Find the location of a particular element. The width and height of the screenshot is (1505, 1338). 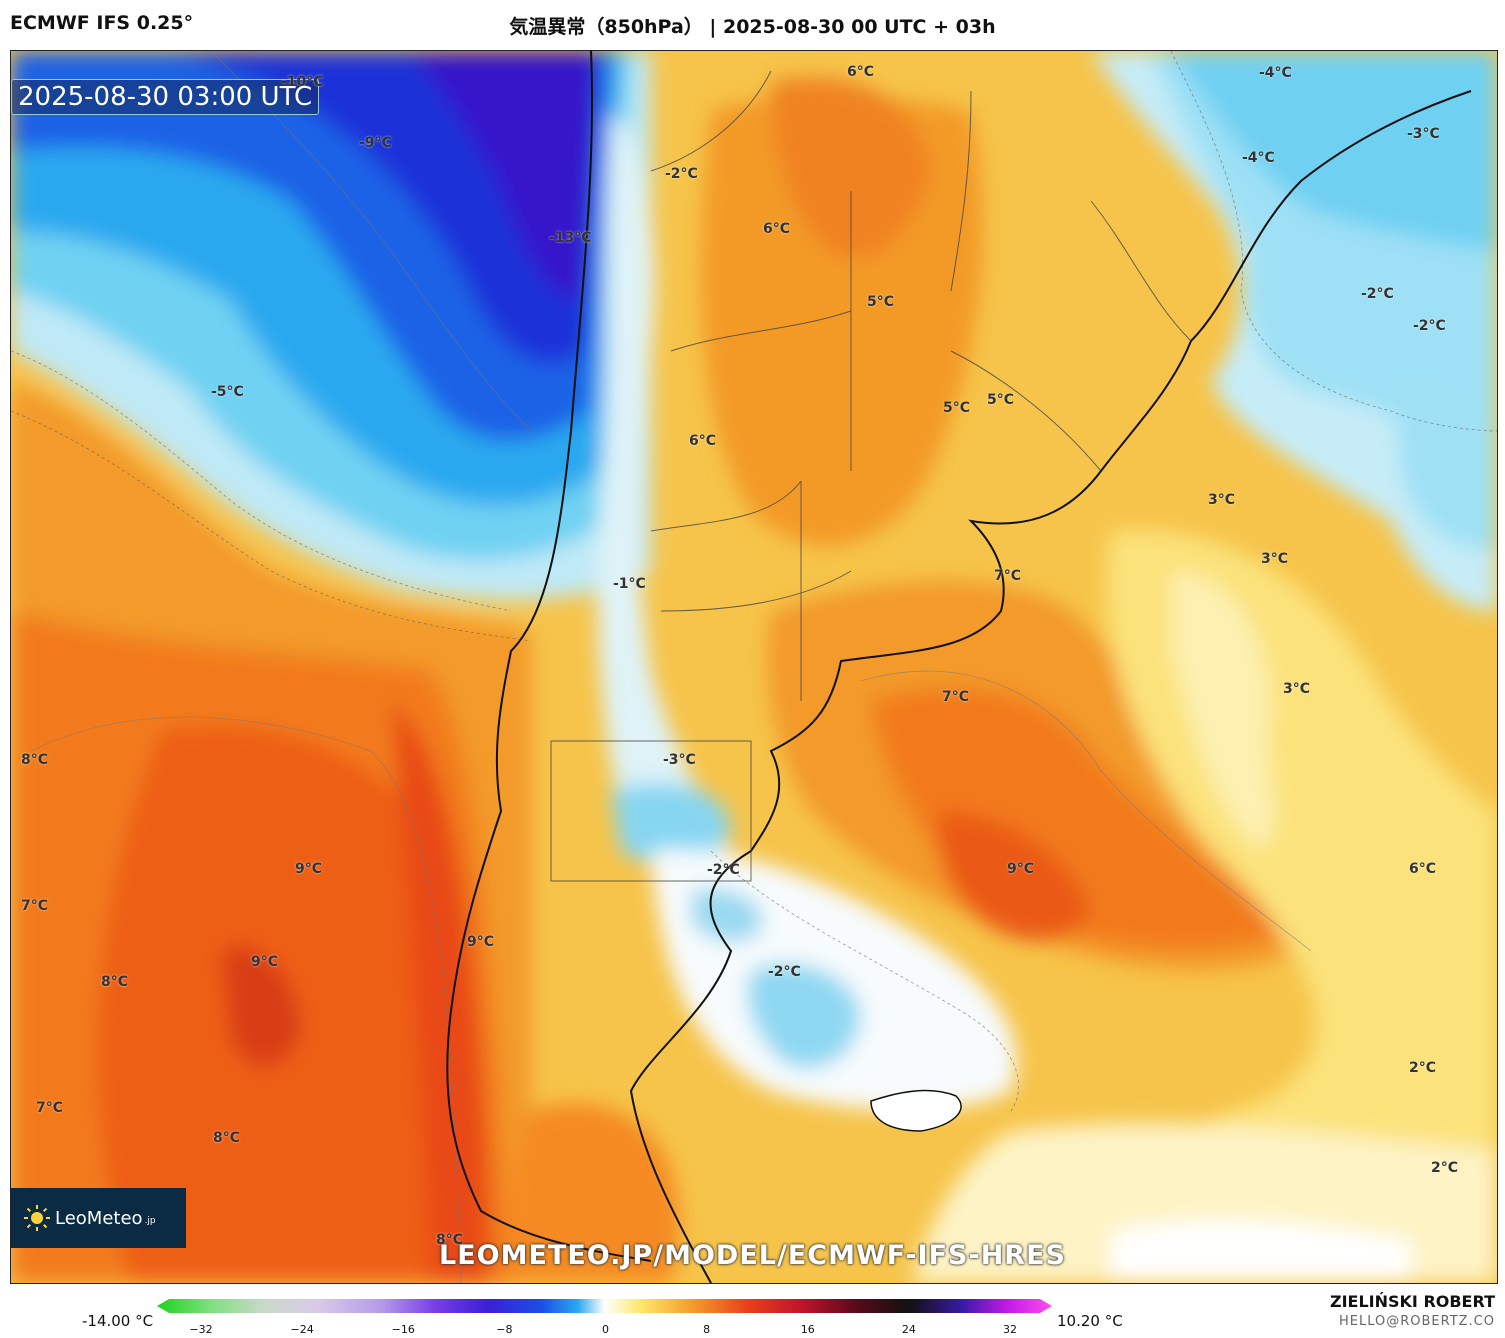

colorbar-tick: −16 is located at coordinates (403, 1329).